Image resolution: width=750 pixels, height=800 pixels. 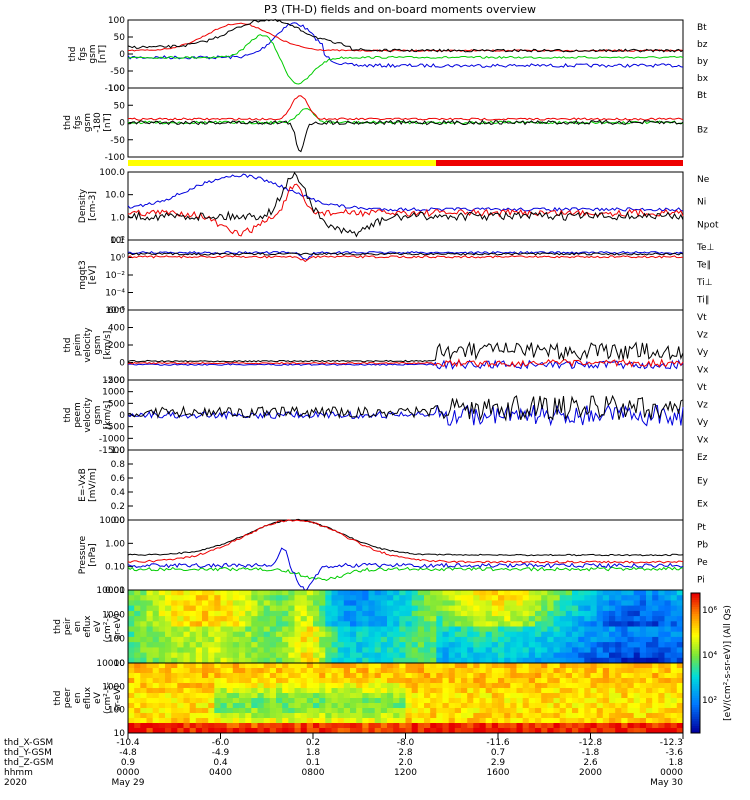 What do you see at coordinates (83, 54) in the screenshot?
I see `y-axis-label: fgs` at bounding box center [83, 54].